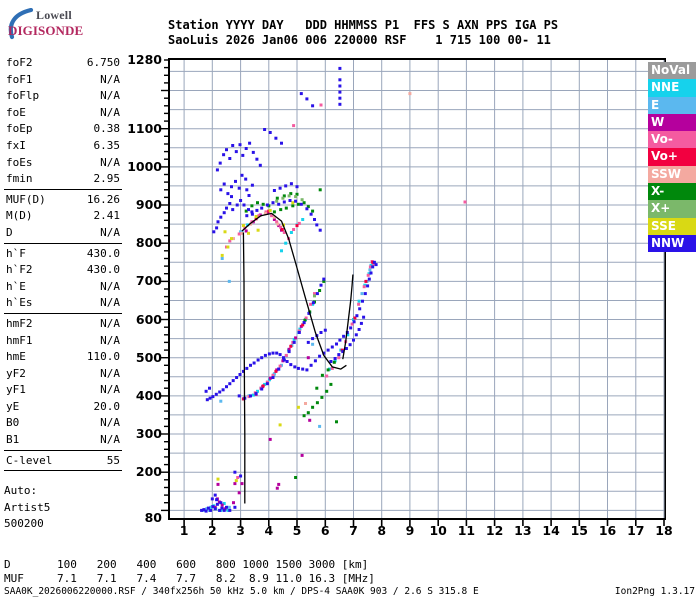 The image size is (700, 600). I want to click on y-axis-tick-700: 700, so click(148, 281).